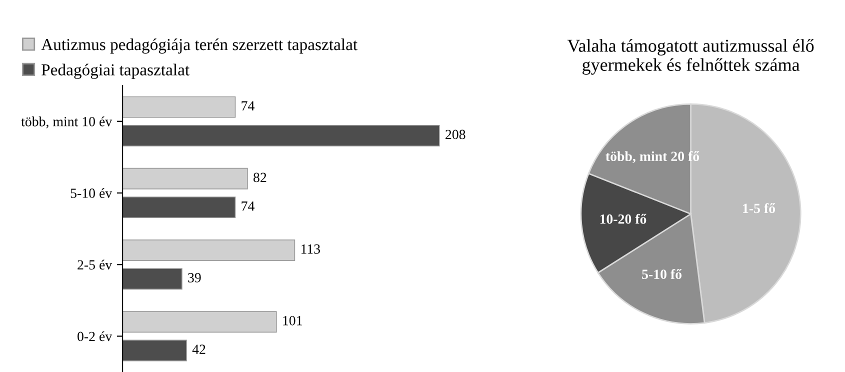  I want to click on data-label: 42, so click(199, 349).